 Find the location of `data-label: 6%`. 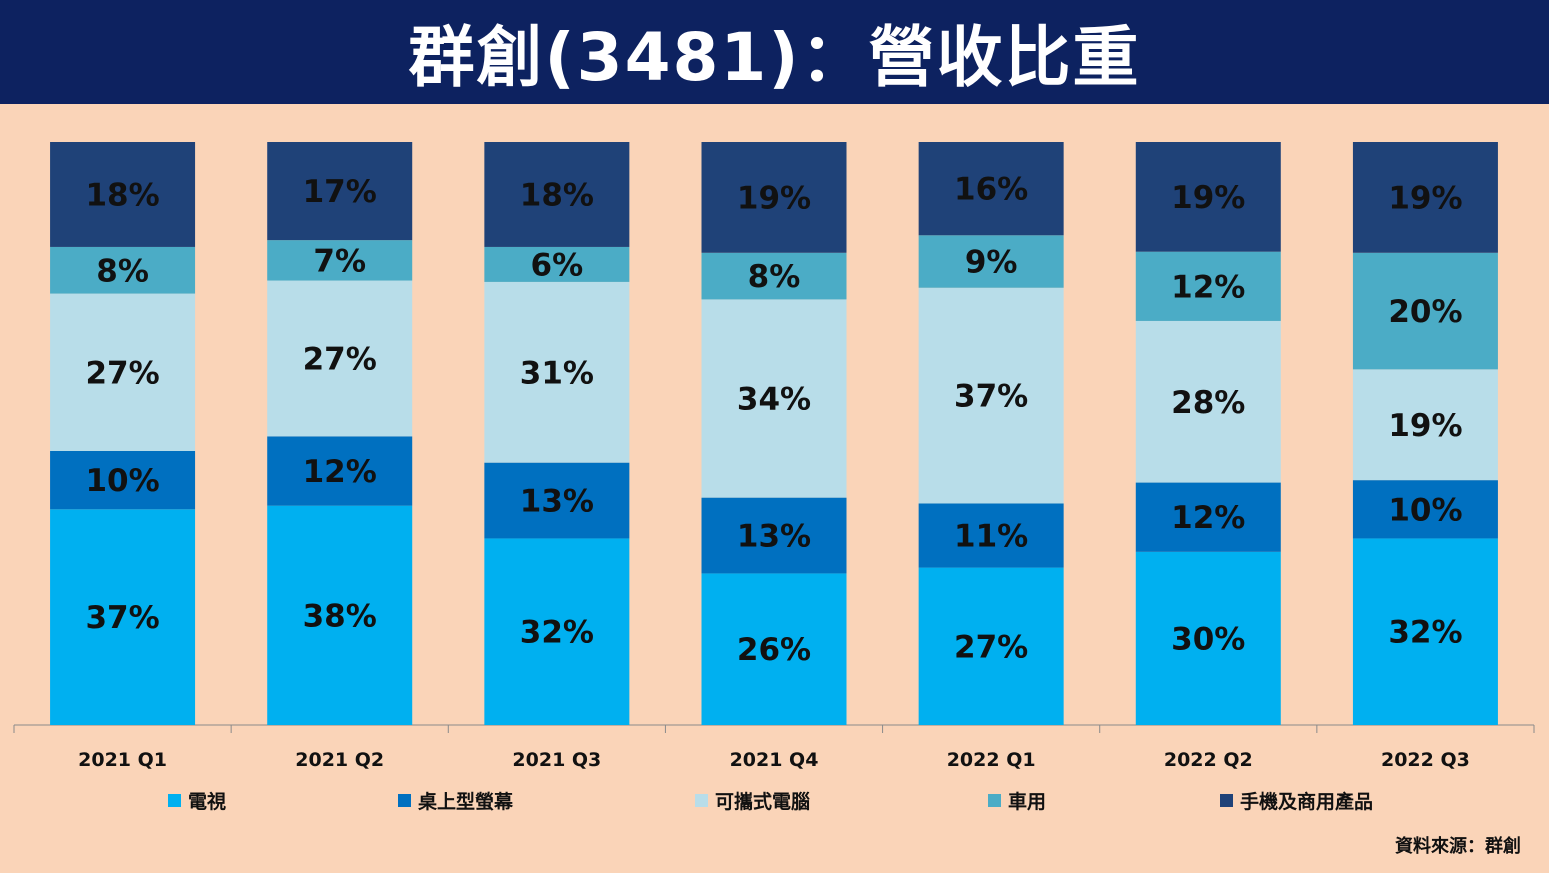

data-label: 6% is located at coordinates (557, 265).